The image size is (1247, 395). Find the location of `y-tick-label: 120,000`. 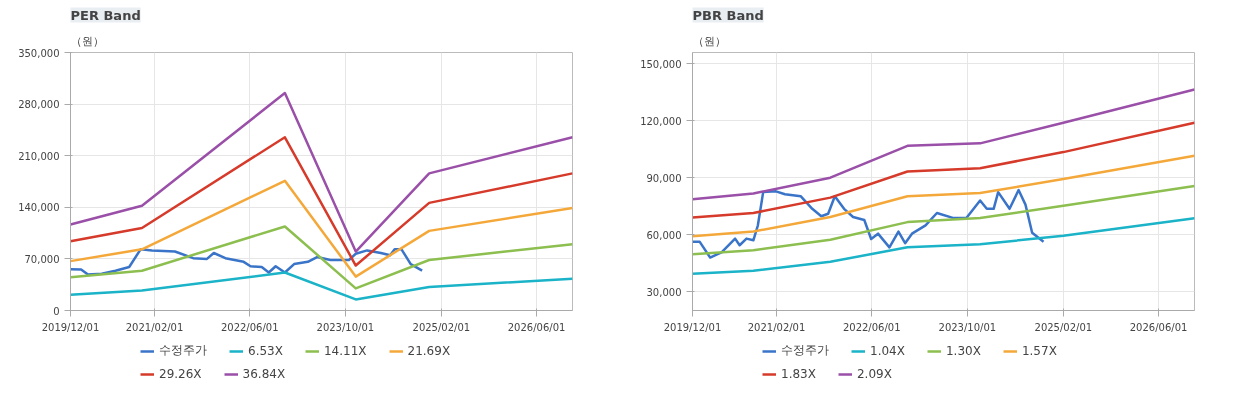

y-tick-label: 120,000 is located at coordinates (661, 121).